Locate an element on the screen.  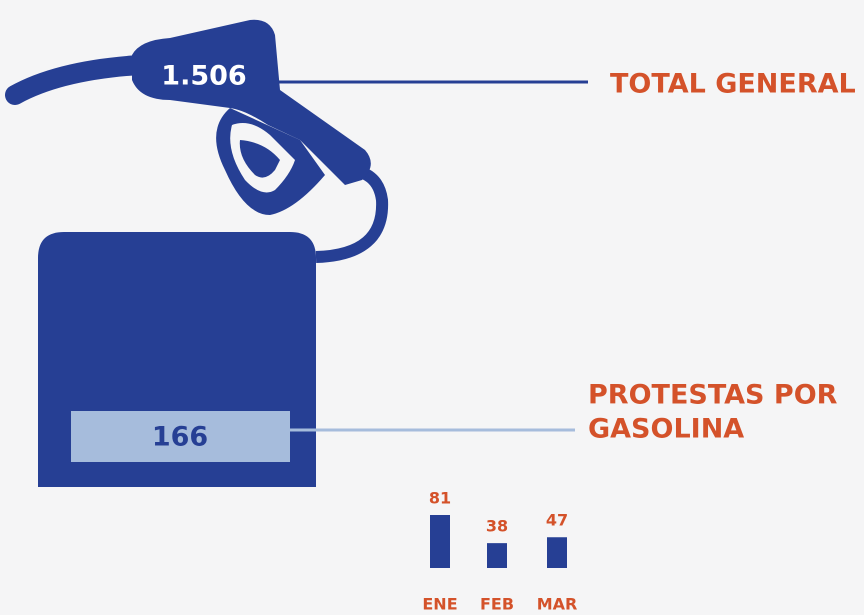
gasoline-label: PROTESTAS POR is located at coordinates (713, 395).